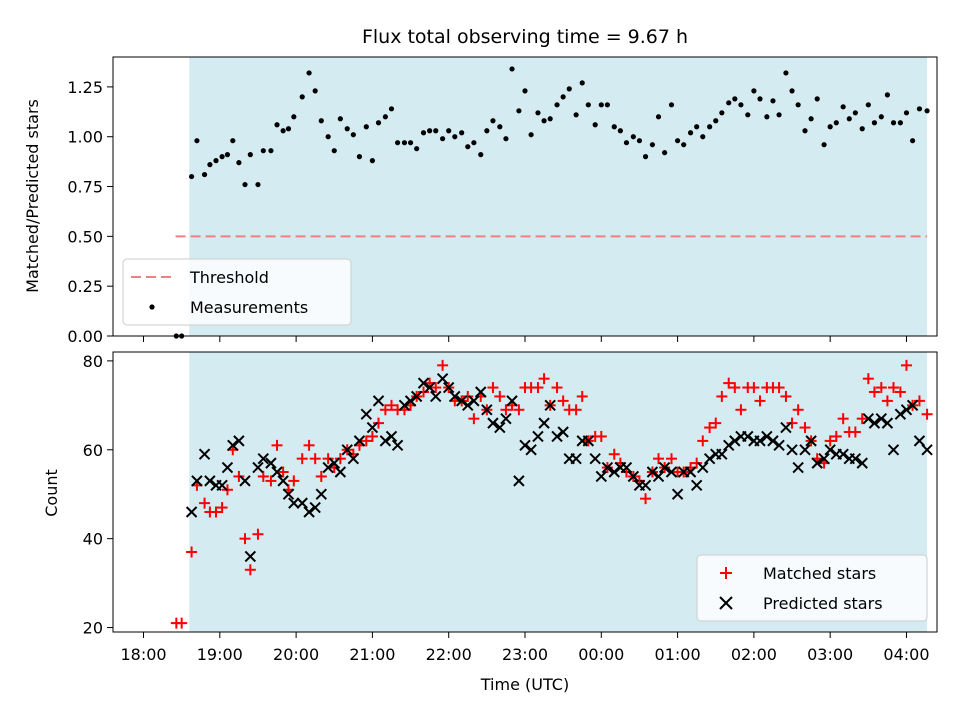 The image size is (960, 720). What do you see at coordinates (812, 588) in the screenshot?
I see `count-legend: Matched stars Predicted stars` at bounding box center [812, 588].